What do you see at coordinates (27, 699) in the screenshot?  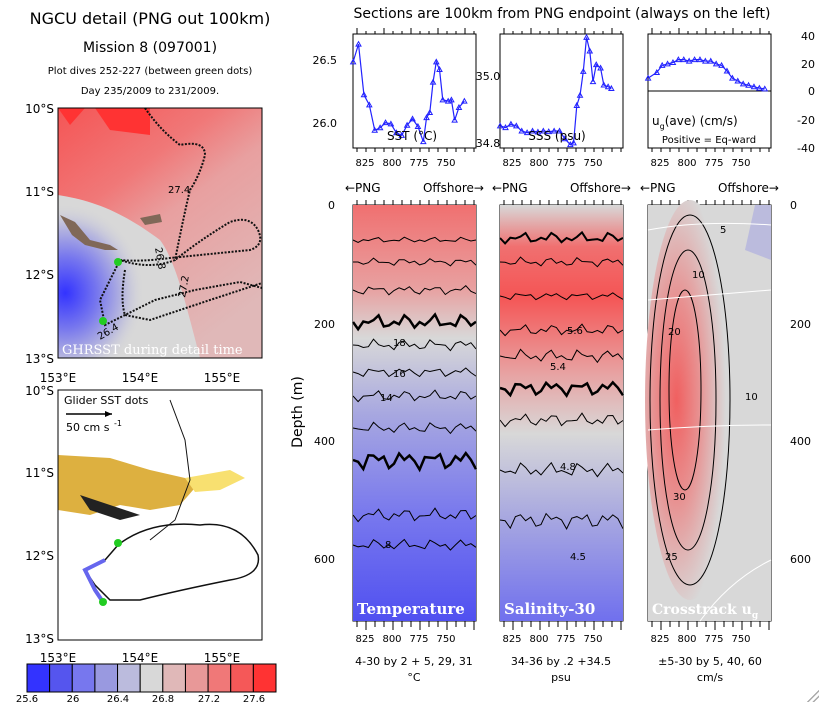 I see `colorbar-label: 25.6` at bounding box center [27, 699].